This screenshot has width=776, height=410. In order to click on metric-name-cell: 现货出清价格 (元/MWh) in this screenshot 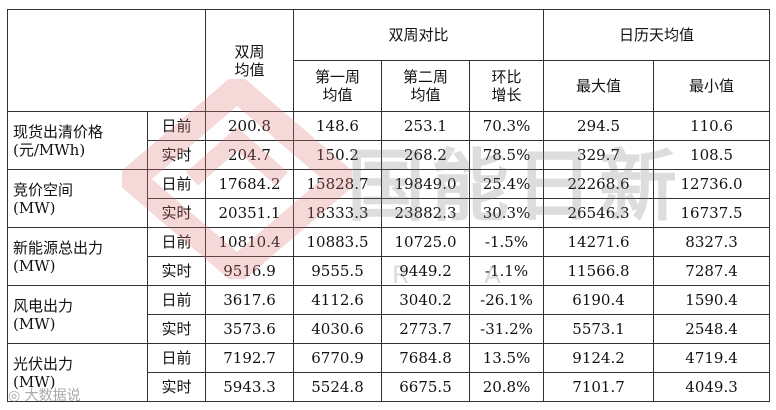, I will do `click(77, 140)`.